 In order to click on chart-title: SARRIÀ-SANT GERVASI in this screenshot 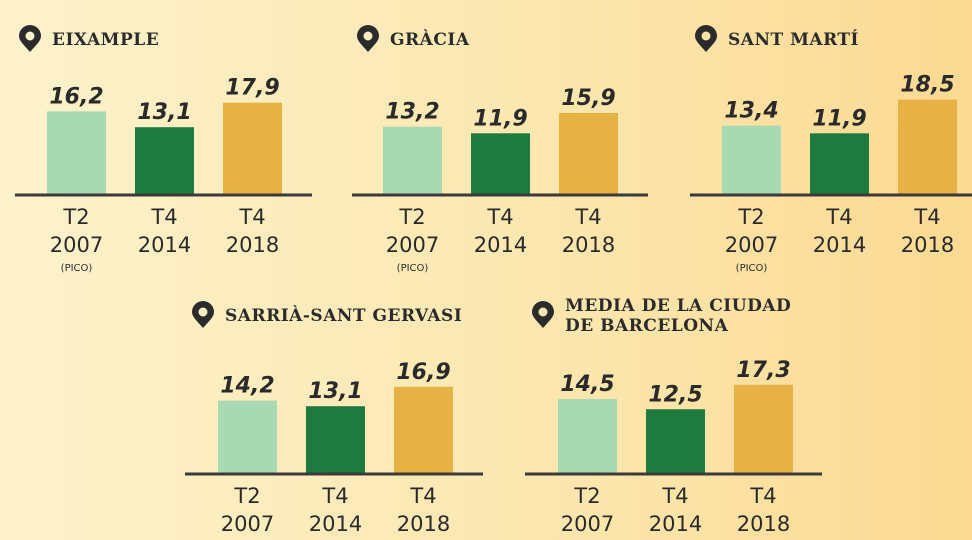, I will do `click(344, 316)`.